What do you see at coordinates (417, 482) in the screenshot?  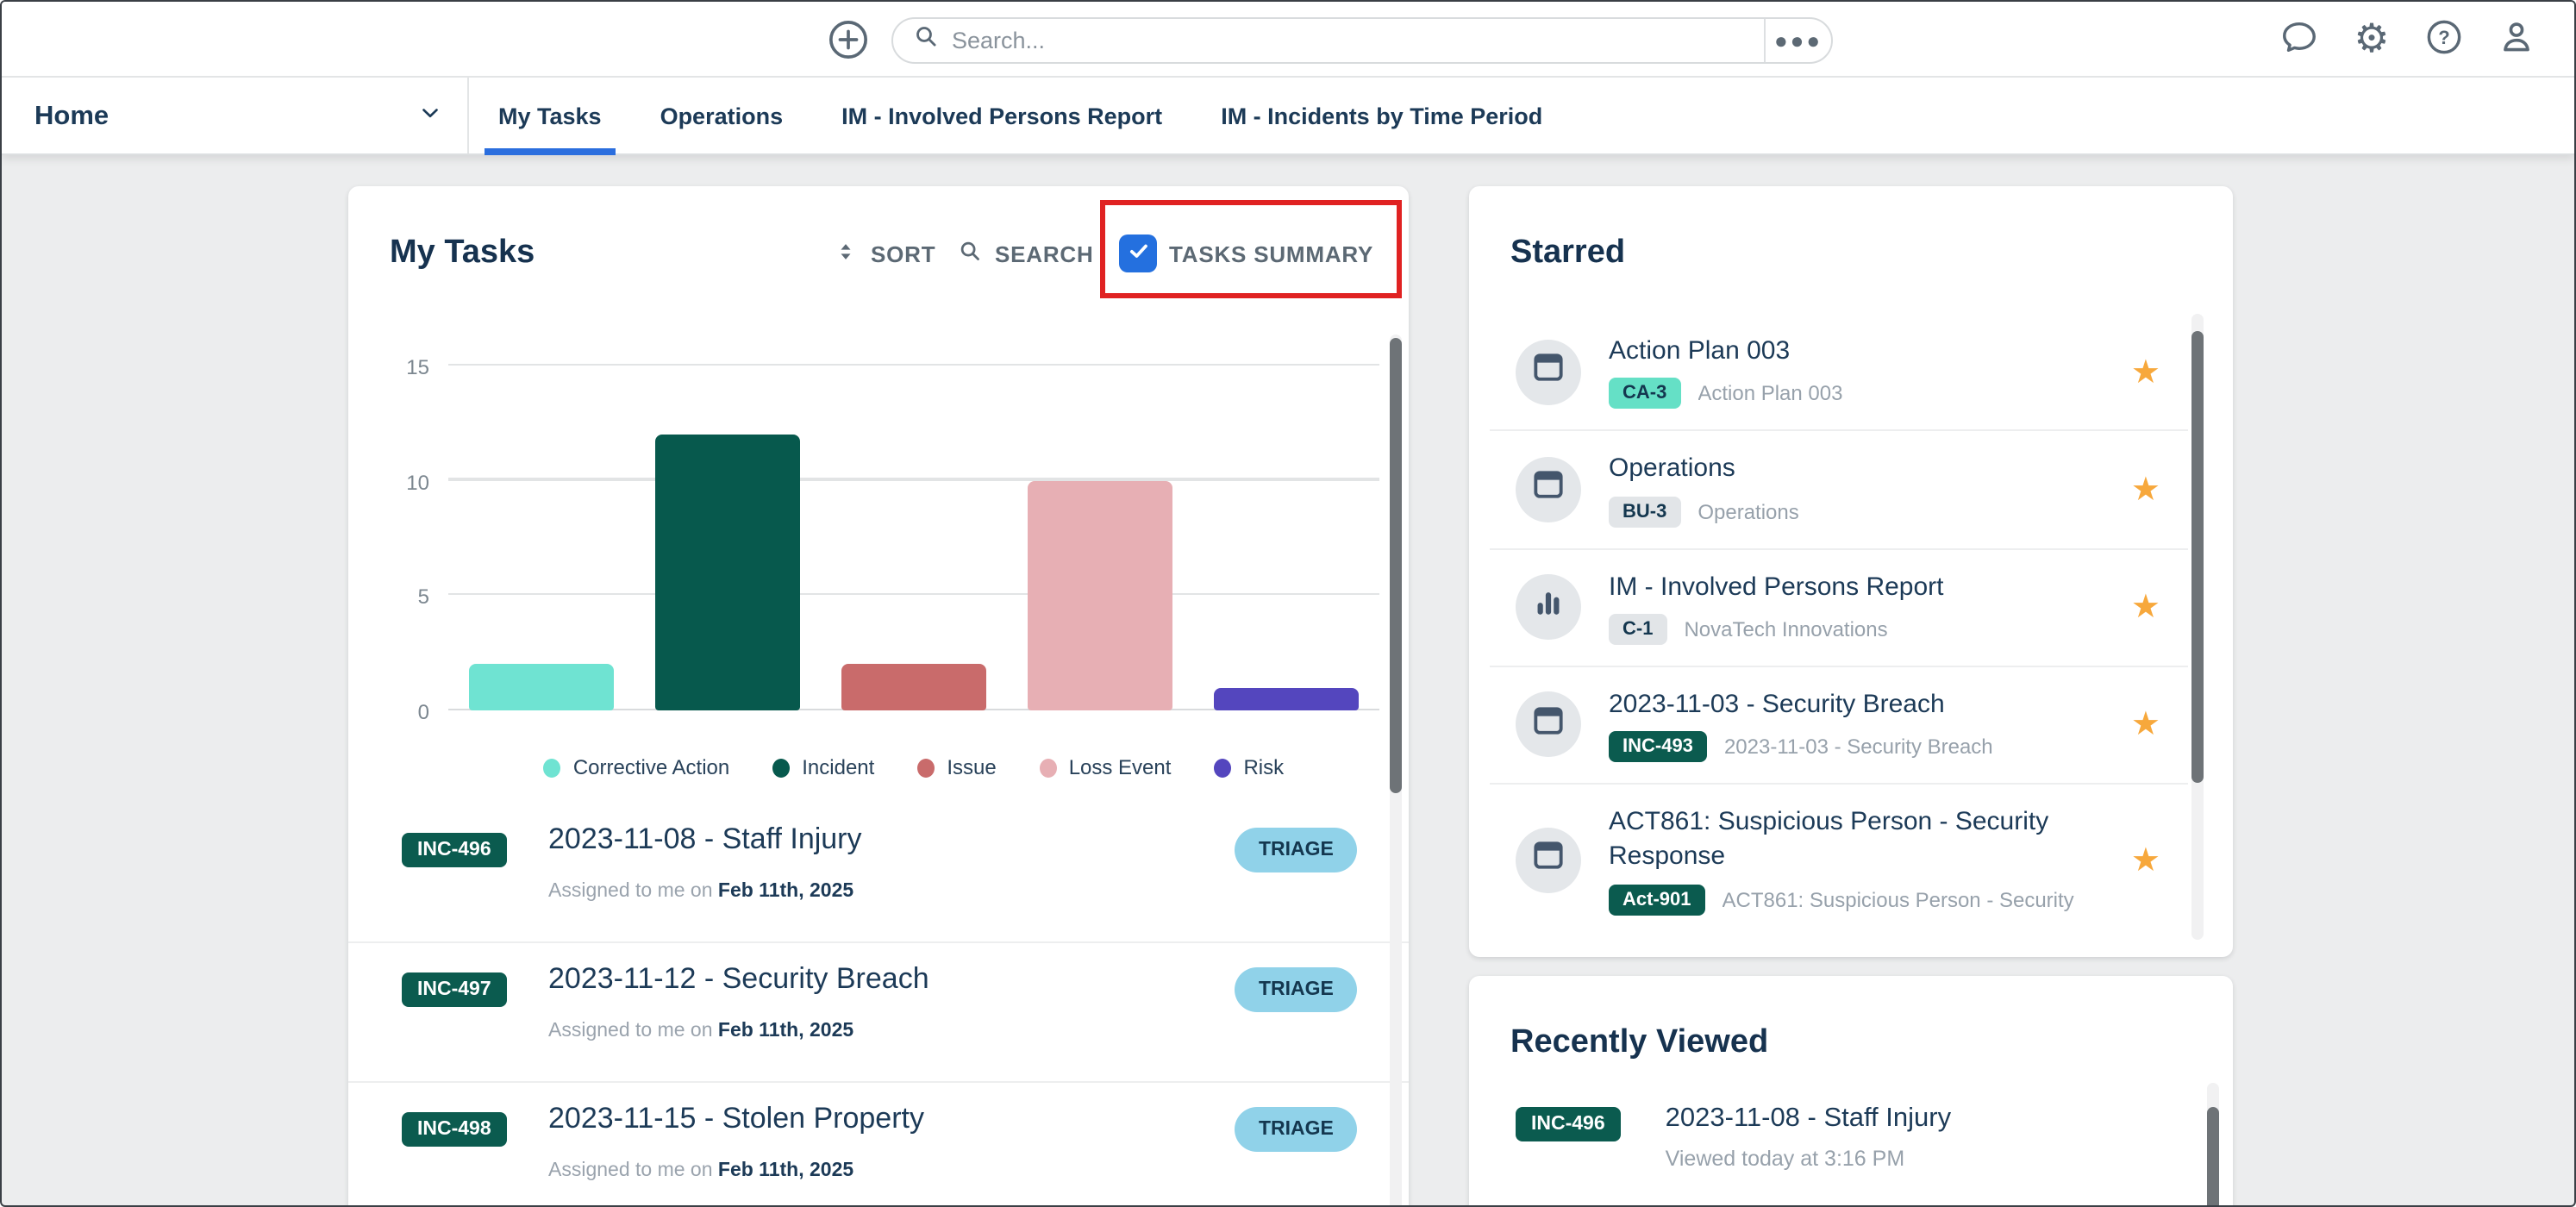 I see `y-tick-label: 10` at bounding box center [417, 482].